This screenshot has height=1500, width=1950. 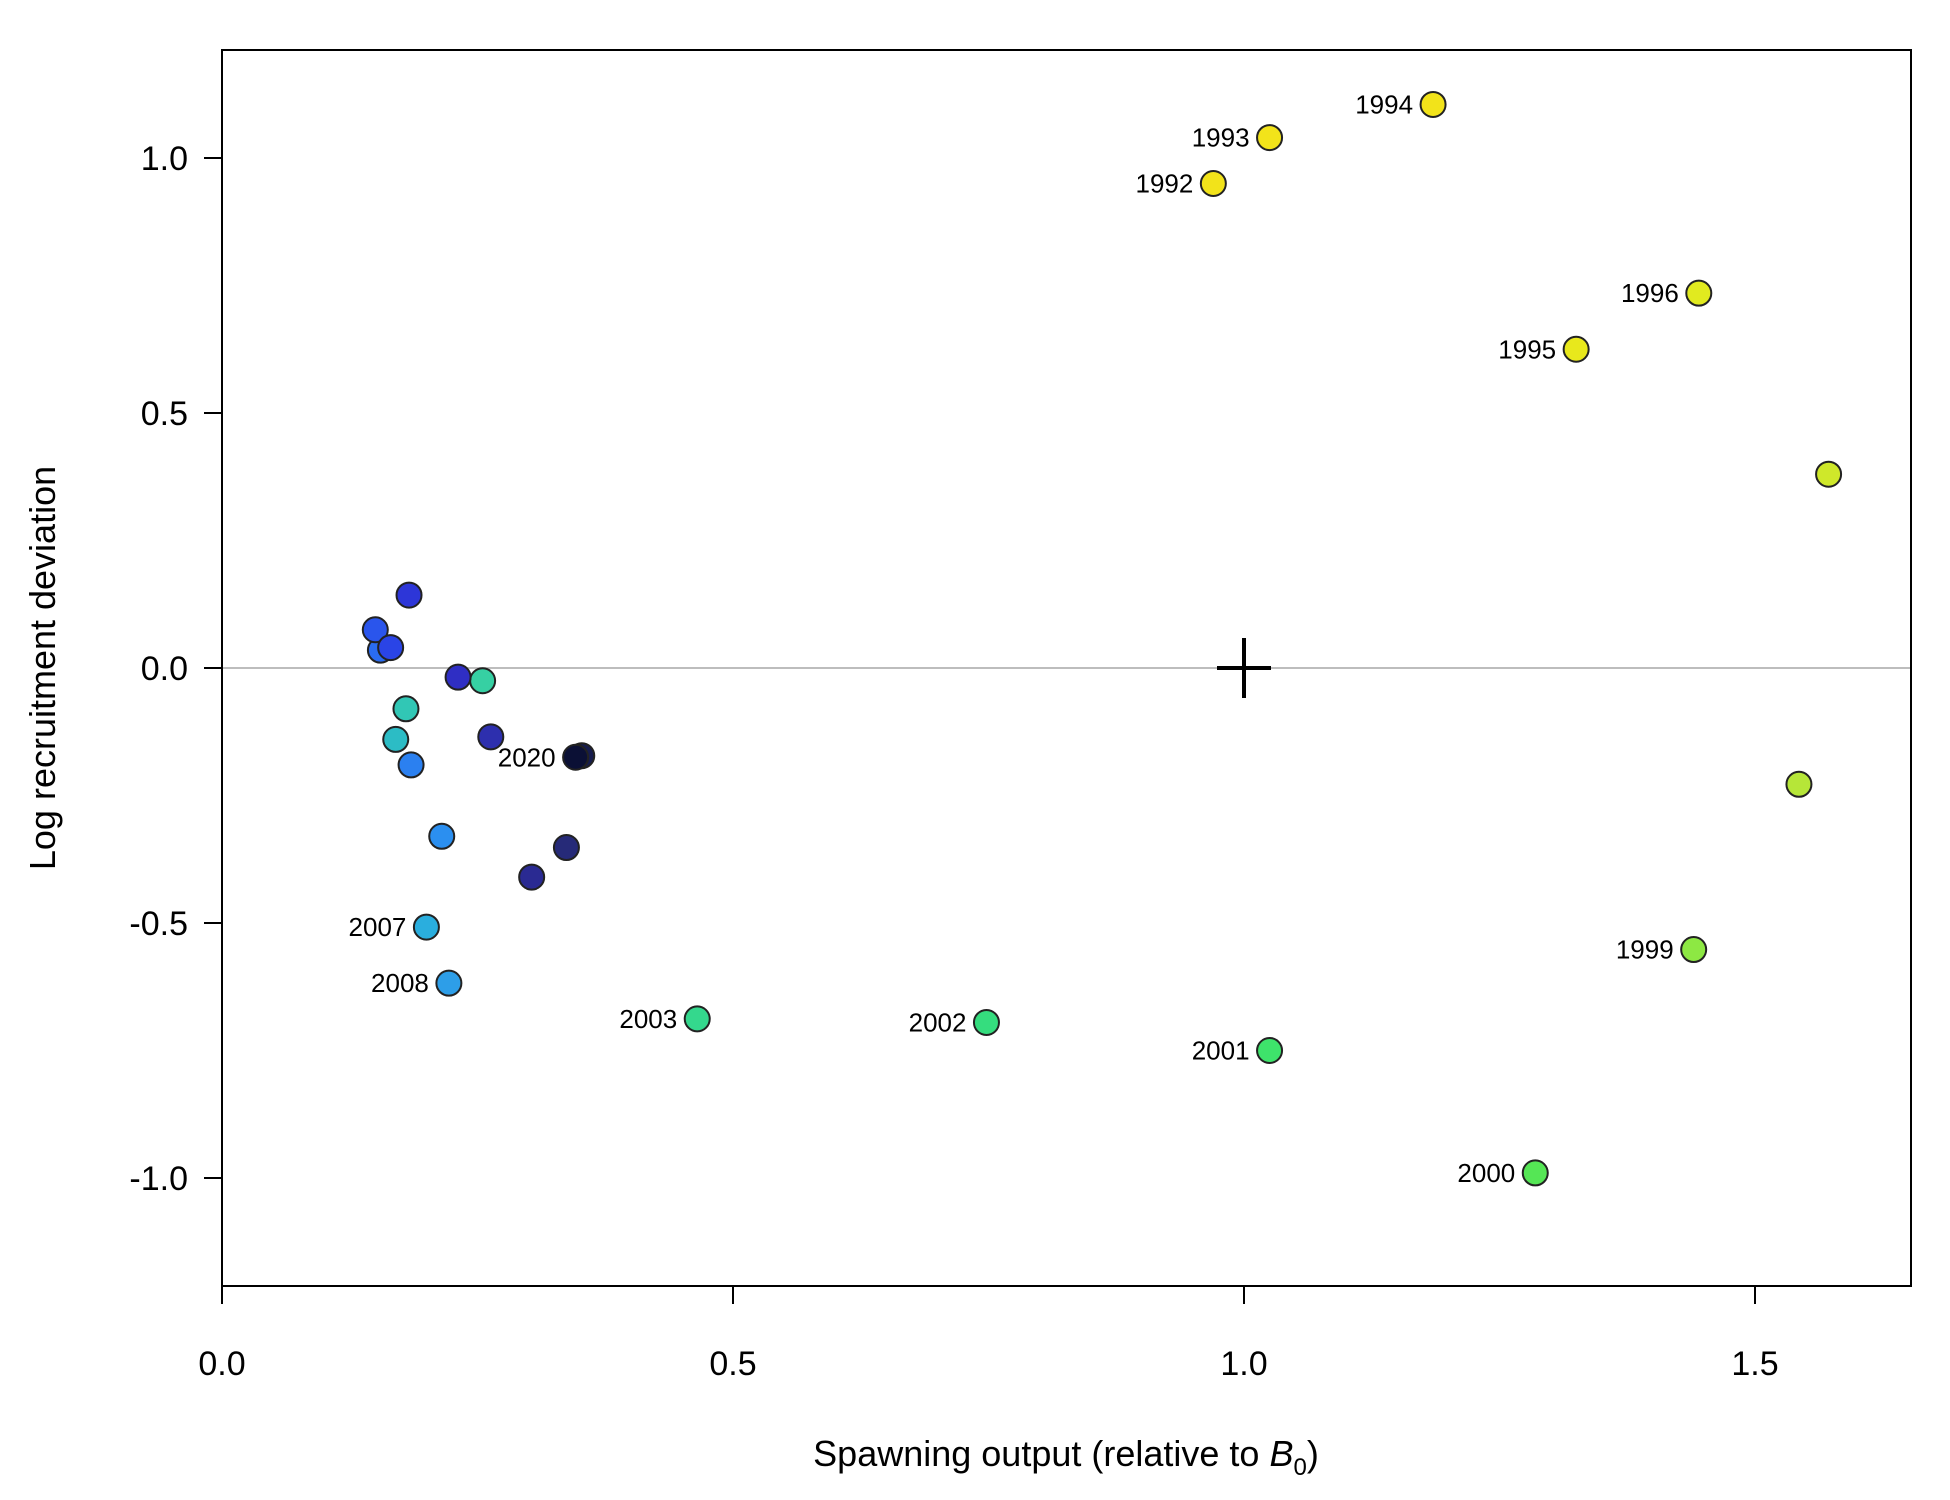 I want to click on point-year-label: 1995, so click(x=1527, y=349).